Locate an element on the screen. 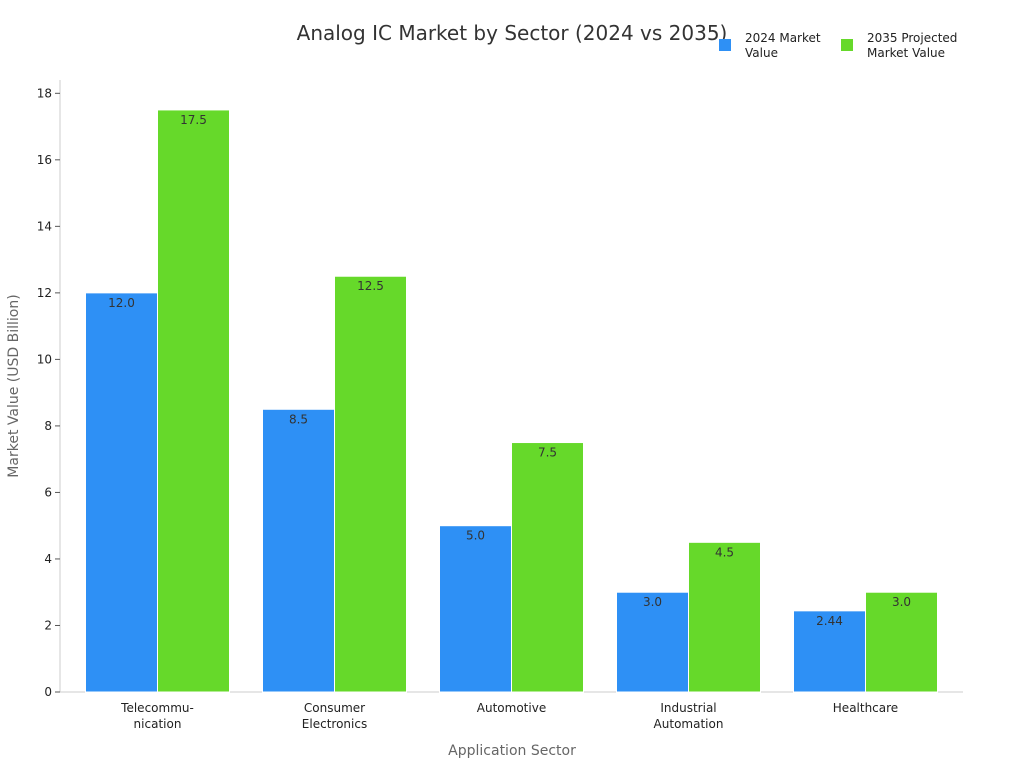 The image size is (1024, 768). data-label: 12.0 is located at coordinates (121, 303).